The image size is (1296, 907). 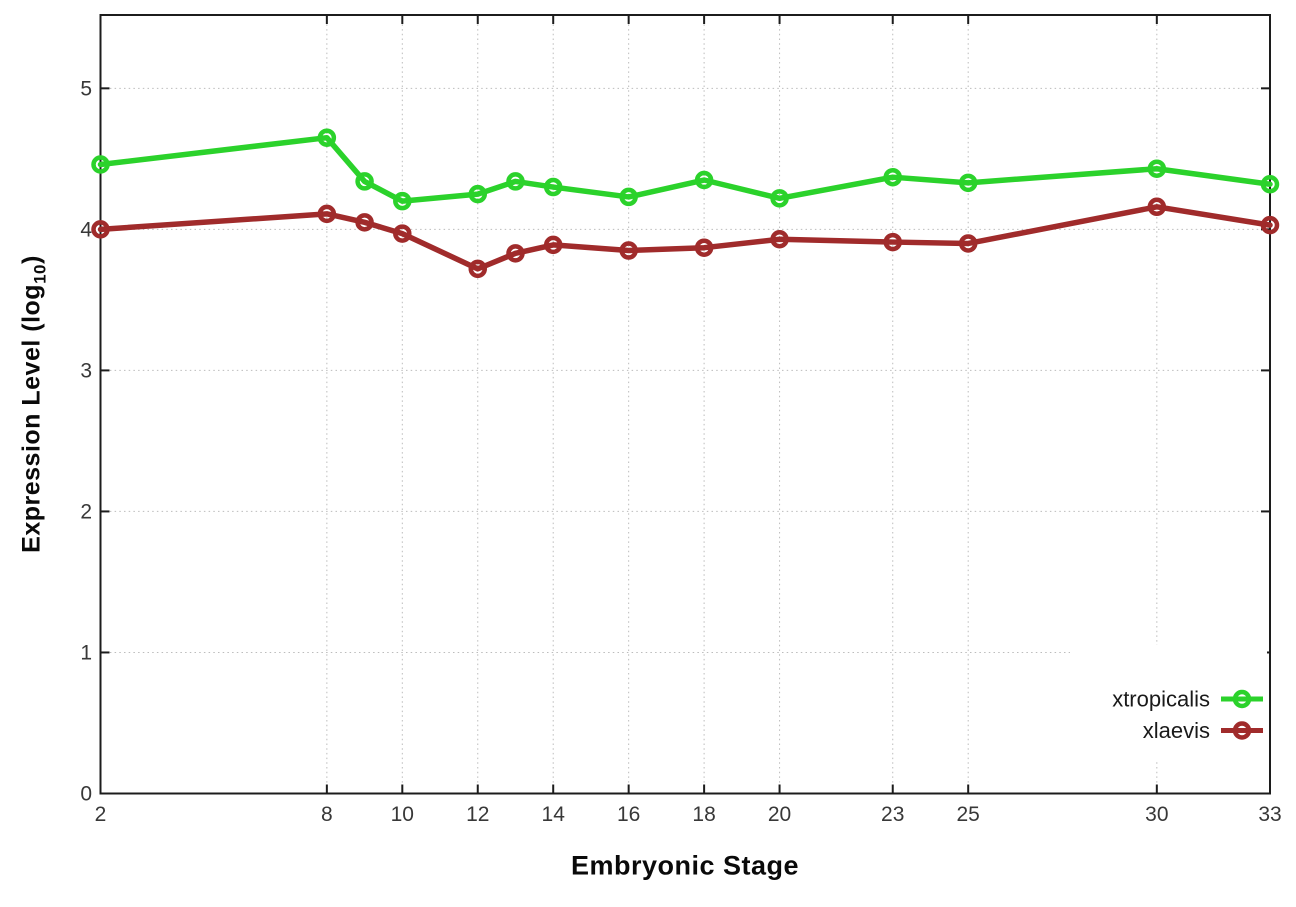 What do you see at coordinates (86, 229) in the screenshot?
I see `y-tick-label: 4` at bounding box center [86, 229].